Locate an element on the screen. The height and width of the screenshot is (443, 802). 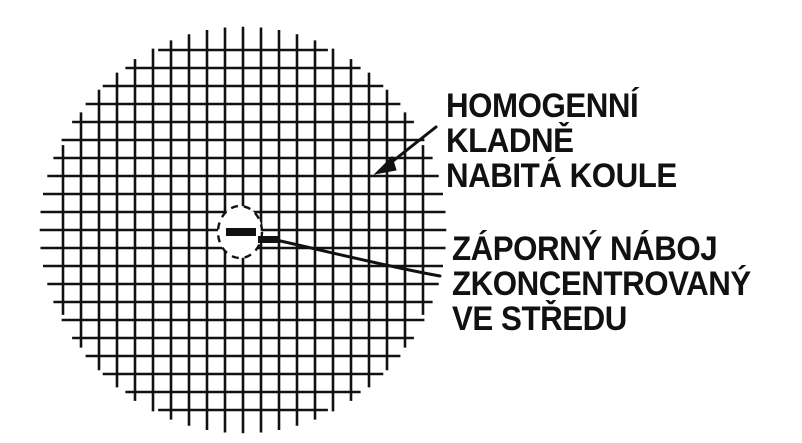
charge-label: ZÁPORNÝ NÁBOJ ZKONCENTROVANÝ VE STŘEDU is located at coordinates (614, 284).